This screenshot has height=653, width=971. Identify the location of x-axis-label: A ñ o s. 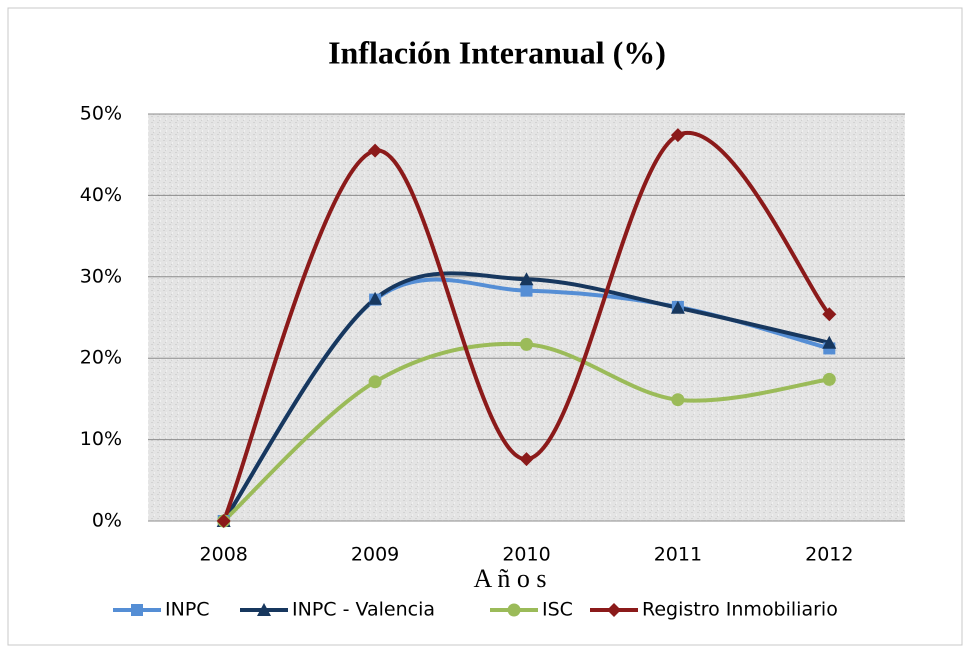
(510, 578).